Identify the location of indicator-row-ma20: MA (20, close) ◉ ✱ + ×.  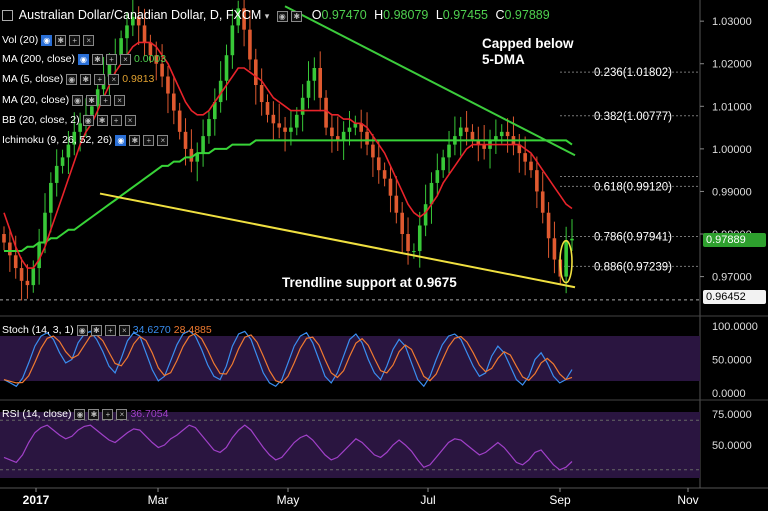
(64, 100).